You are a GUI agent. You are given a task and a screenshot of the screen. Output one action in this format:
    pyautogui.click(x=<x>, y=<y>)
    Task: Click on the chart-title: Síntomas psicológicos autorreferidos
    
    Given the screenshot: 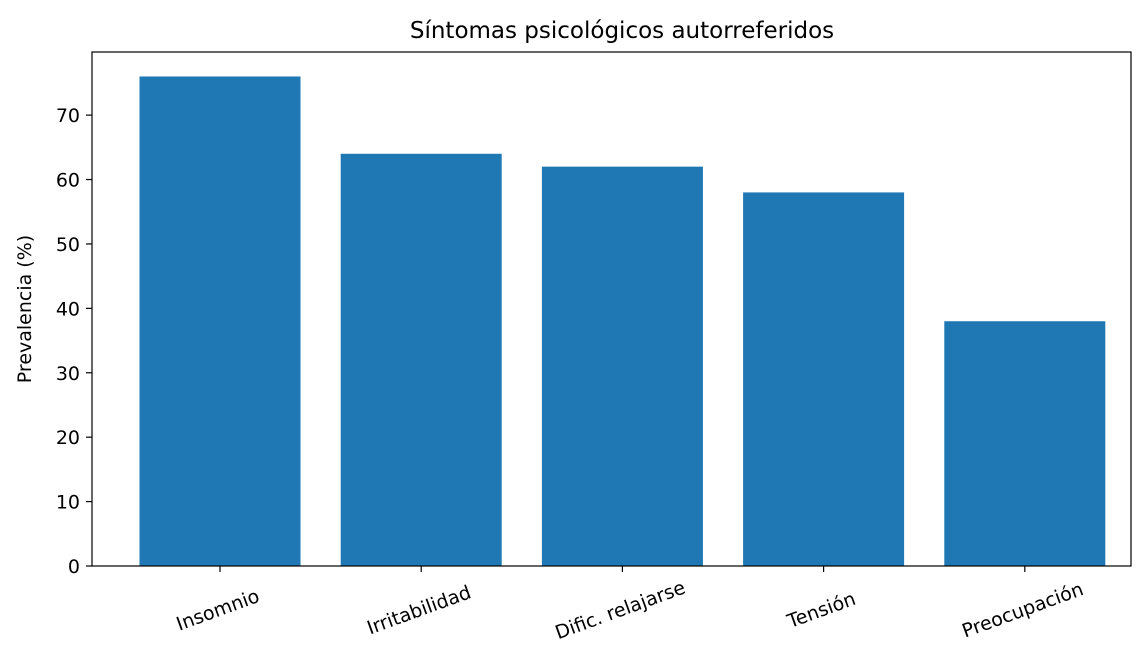 What is the action you would take?
    pyautogui.click(x=622, y=31)
    